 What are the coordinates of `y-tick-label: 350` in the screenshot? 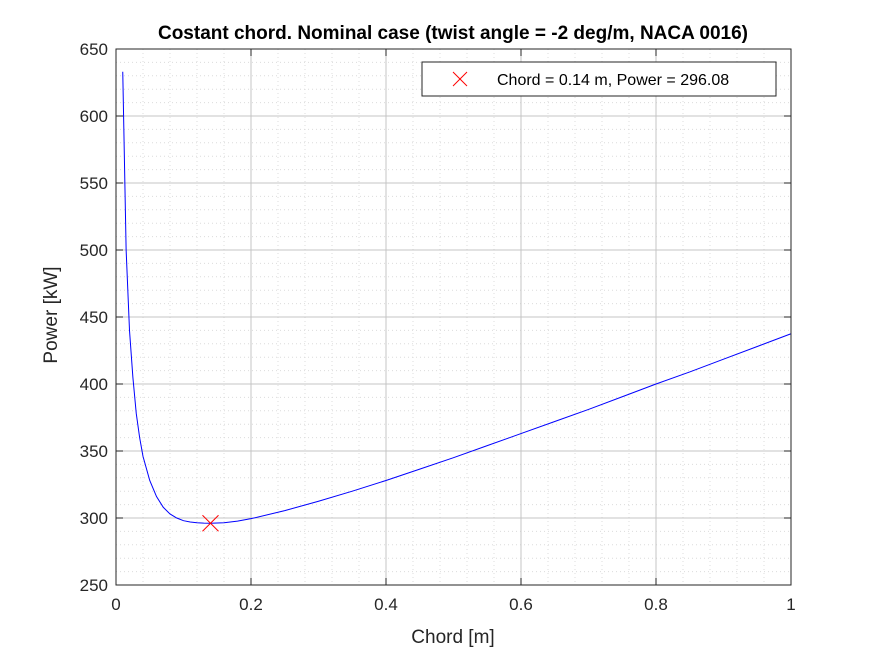 It's located at (94, 451).